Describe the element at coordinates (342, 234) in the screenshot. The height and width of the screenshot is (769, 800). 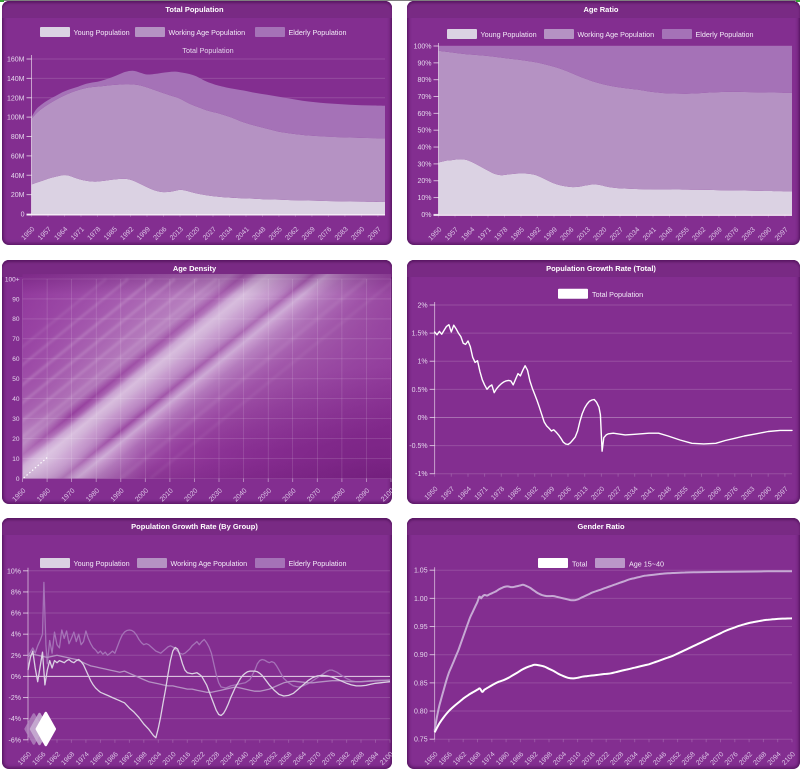
I see `svg-text: 2083` at that location.